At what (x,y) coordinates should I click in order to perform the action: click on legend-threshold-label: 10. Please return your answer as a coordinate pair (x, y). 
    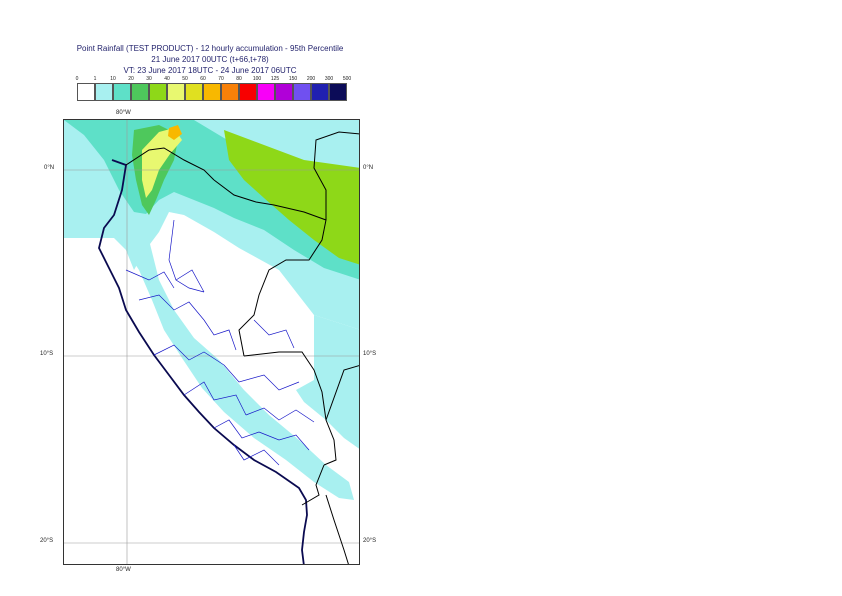
    Looking at the image, I should click on (113, 79).